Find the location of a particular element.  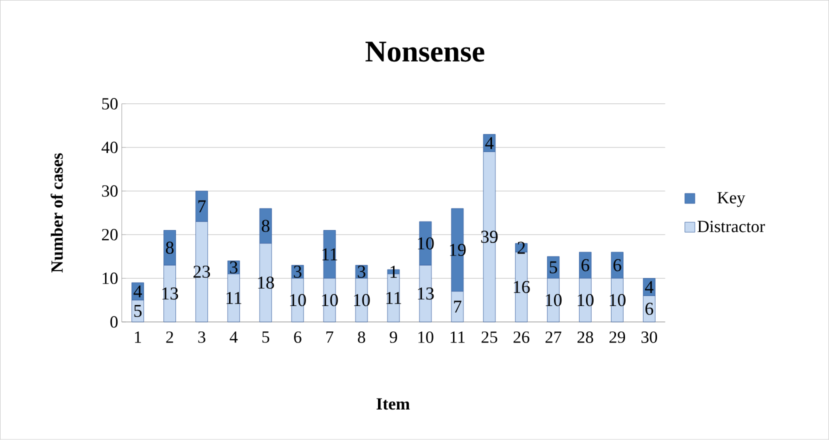

x-tick-label: 25 is located at coordinates (490, 338).